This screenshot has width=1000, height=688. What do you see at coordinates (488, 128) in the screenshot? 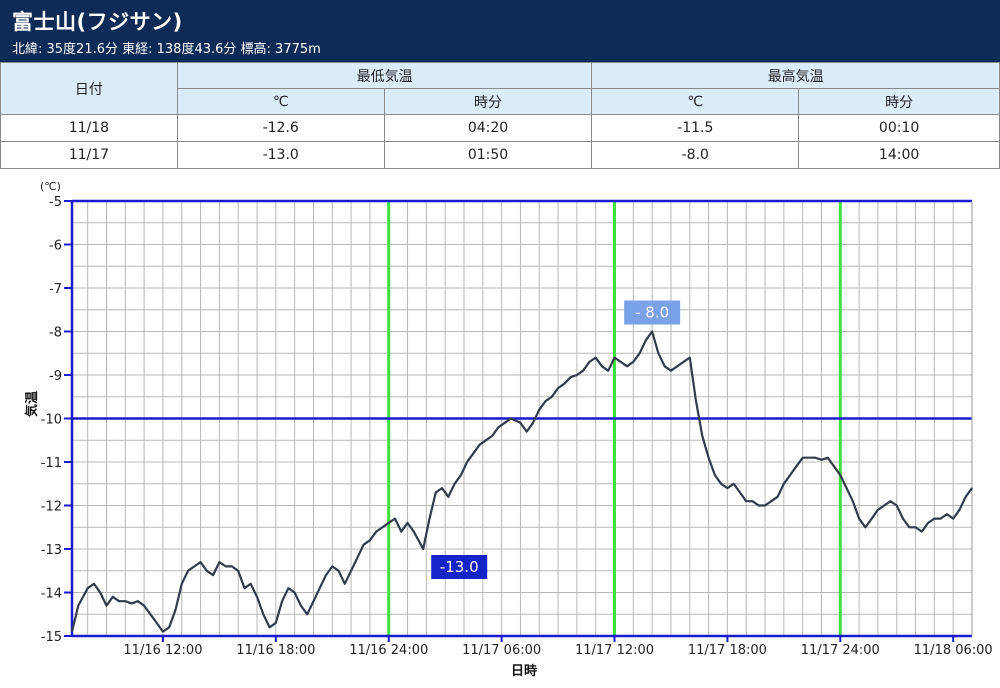
I see `row-min-time: 04:20` at bounding box center [488, 128].